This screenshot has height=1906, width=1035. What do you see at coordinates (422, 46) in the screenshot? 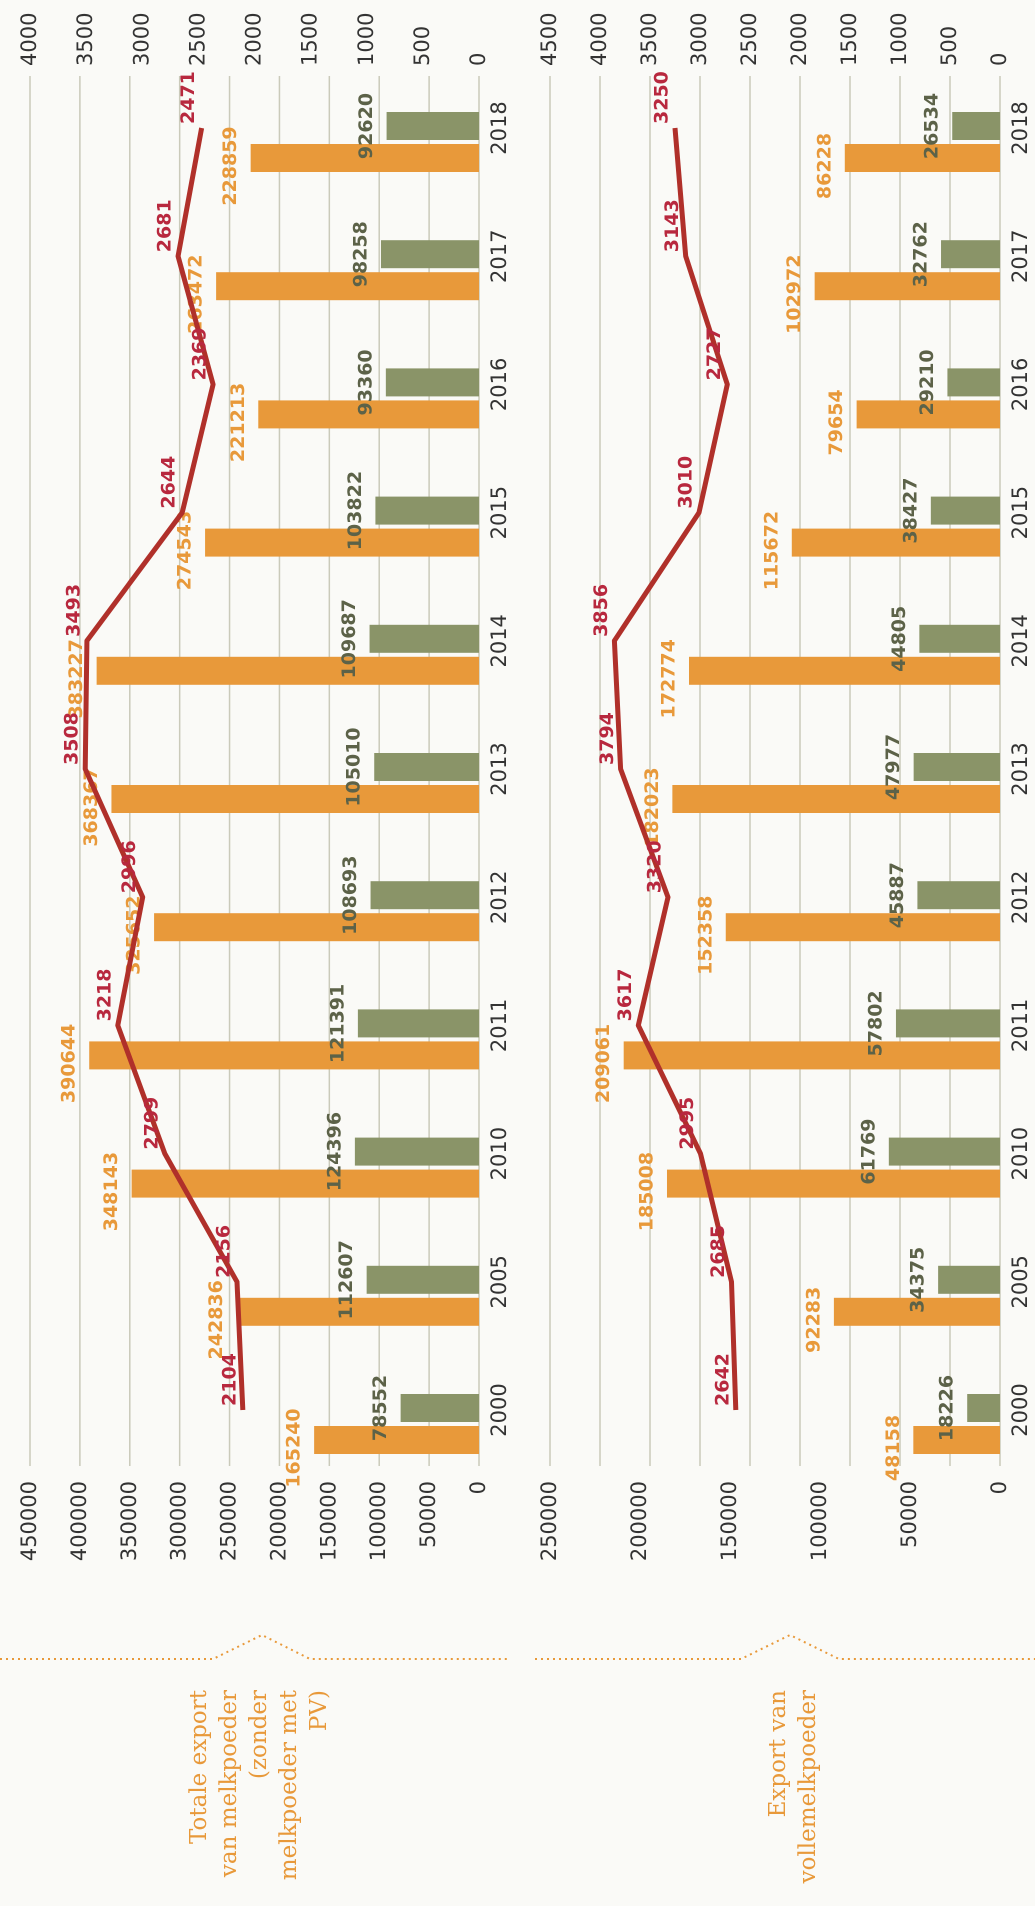
I see `y2-tick-label: 500` at bounding box center [422, 46].